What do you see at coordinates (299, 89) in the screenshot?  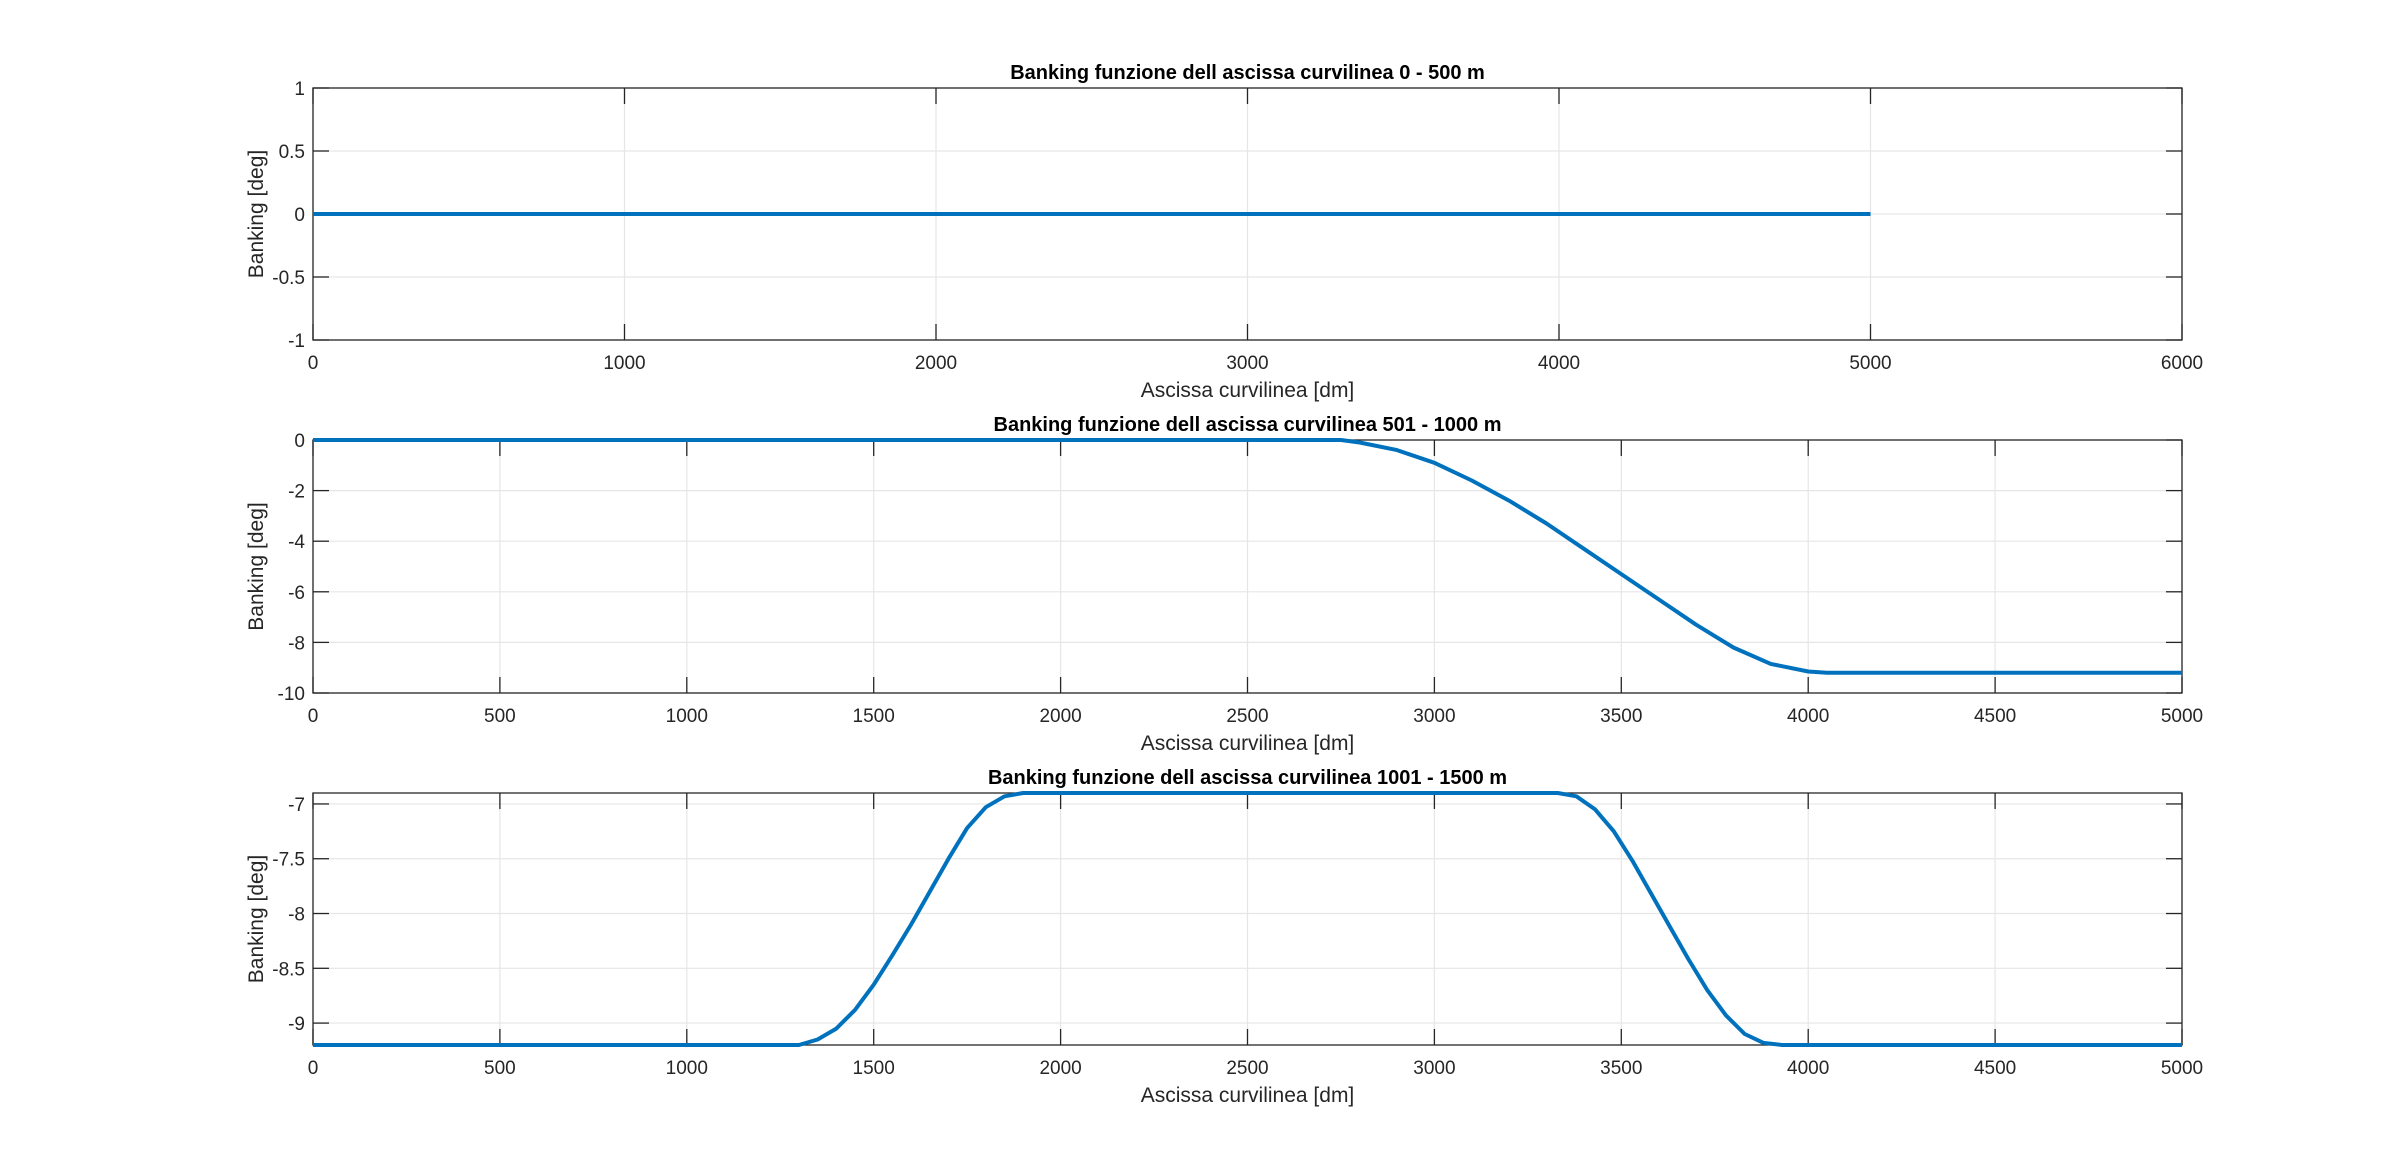 I see `y-tick-label: 1` at bounding box center [299, 89].